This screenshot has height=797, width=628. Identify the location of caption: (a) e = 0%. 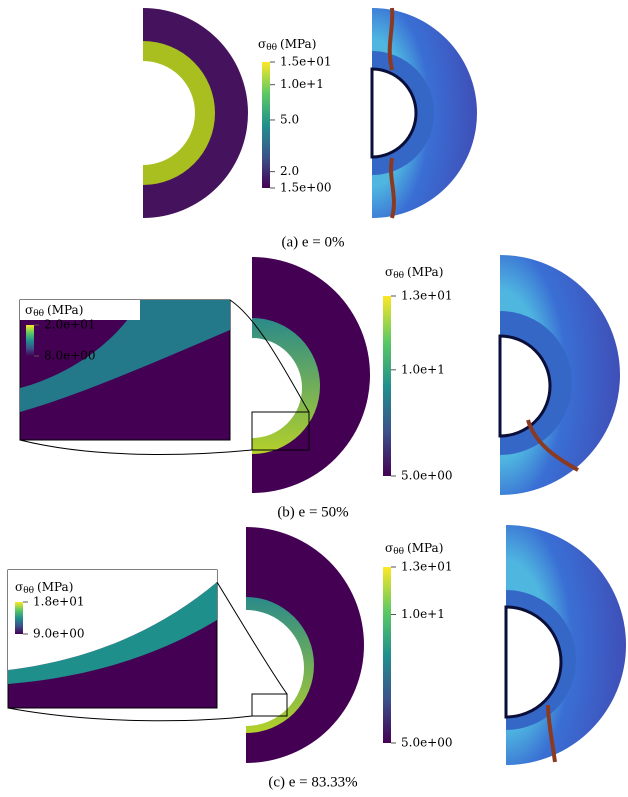
(312, 242).